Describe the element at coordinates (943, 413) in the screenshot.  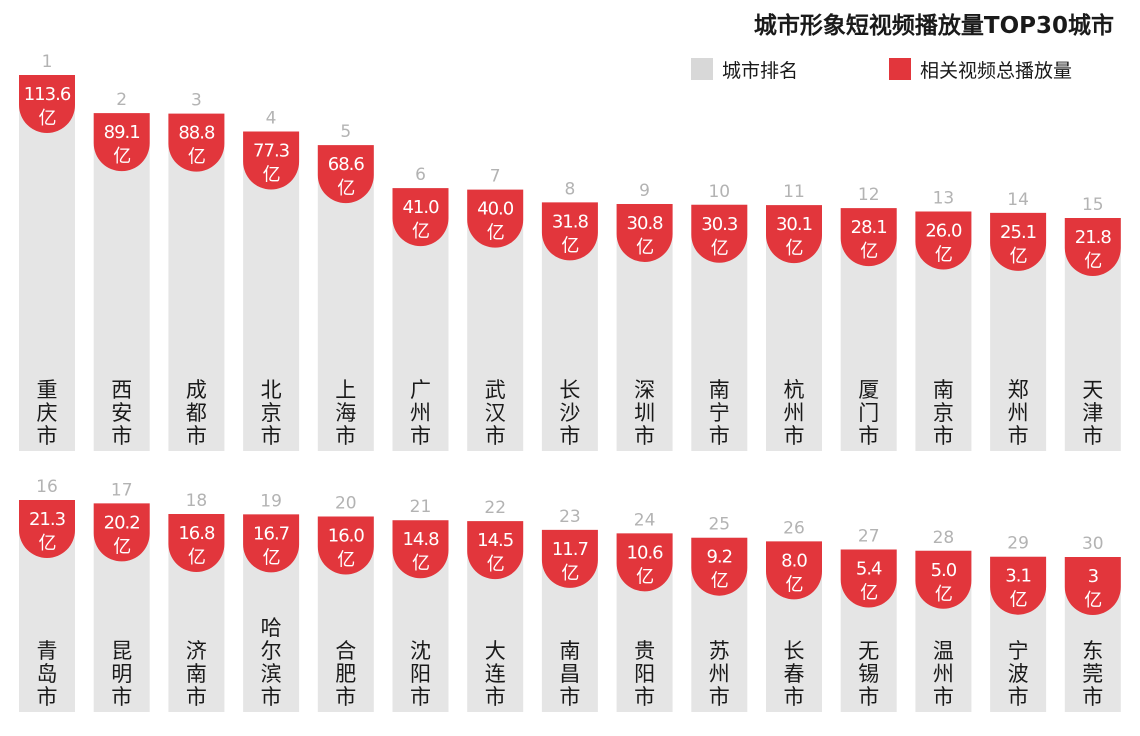
I see `city-label-13: 南京市` at that location.